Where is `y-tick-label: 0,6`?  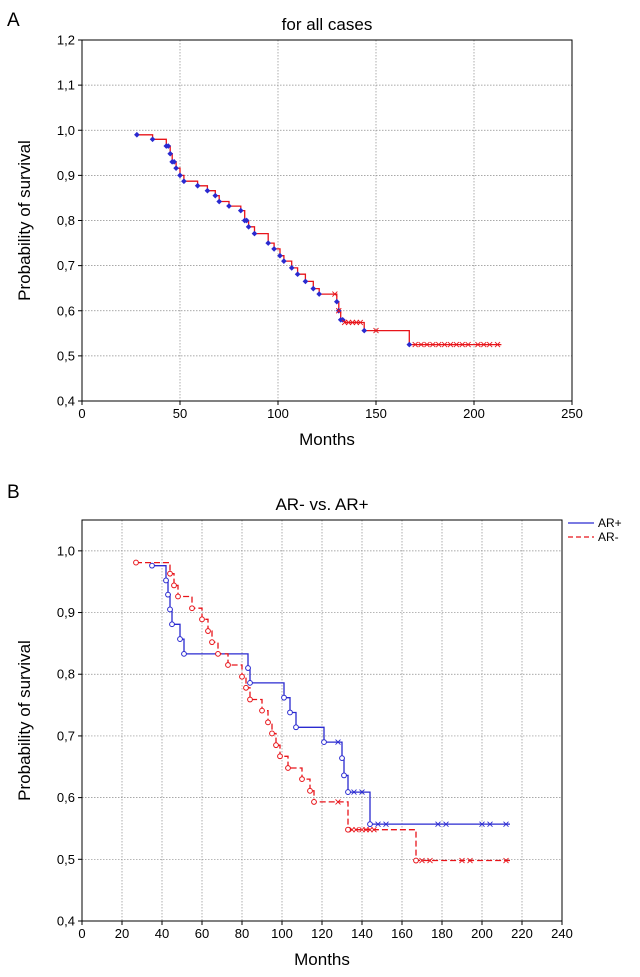 y-tick-label: 0,6 is located at coordinates (66, 310).